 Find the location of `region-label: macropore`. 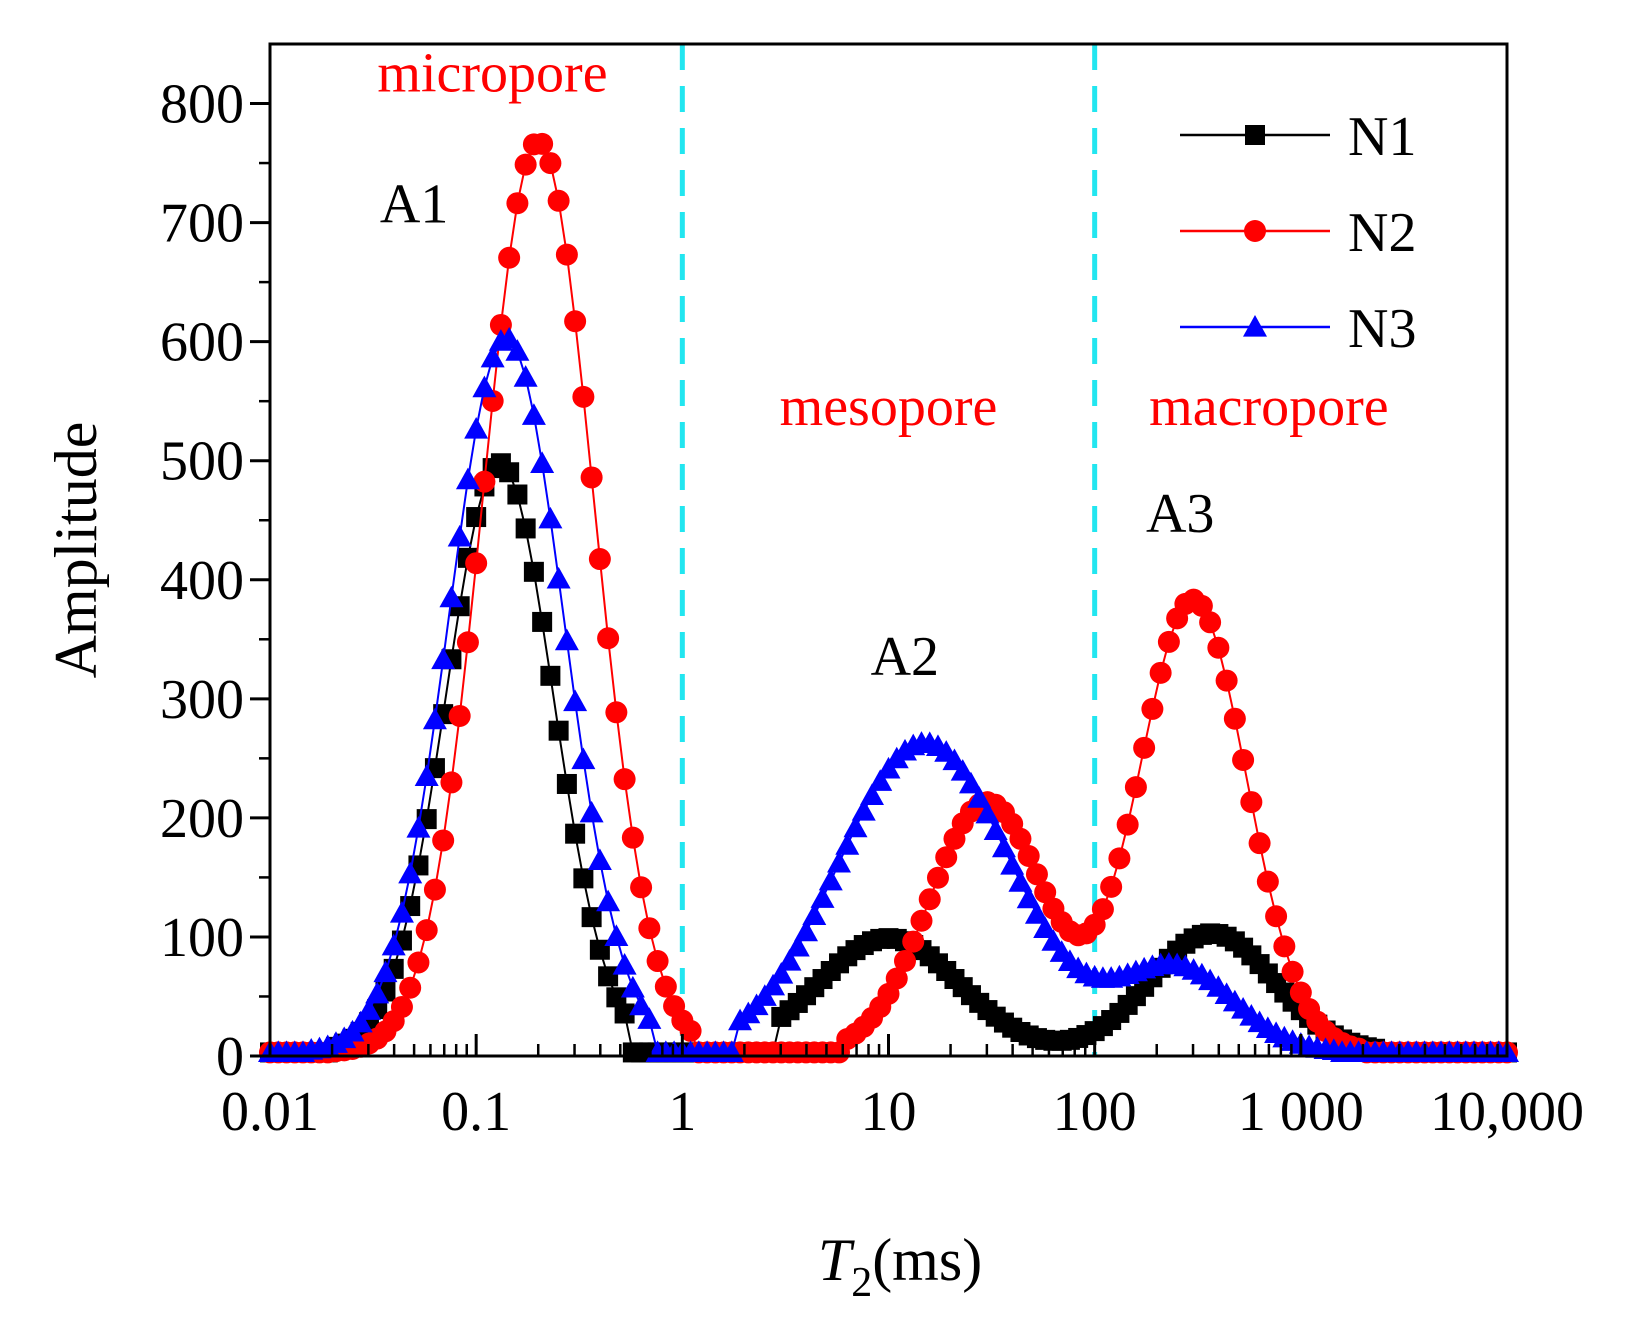

region-label: macropore is located at coordinates (1268, 407).